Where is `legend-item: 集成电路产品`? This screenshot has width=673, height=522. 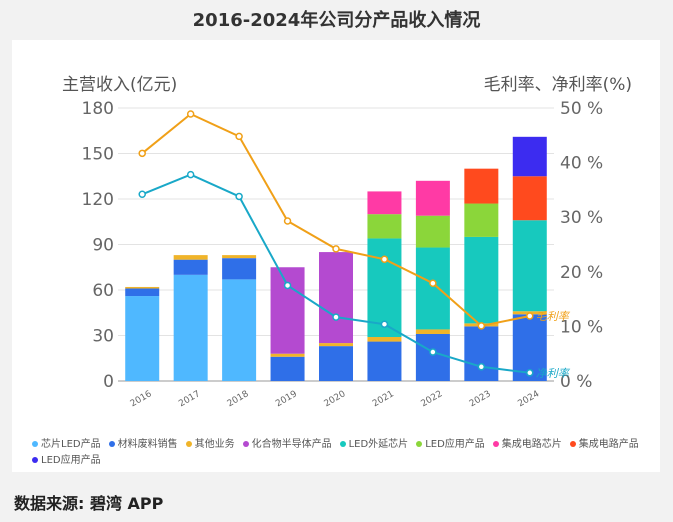
legend-item: 集成电路产品 is located at coordinates (604, 445).